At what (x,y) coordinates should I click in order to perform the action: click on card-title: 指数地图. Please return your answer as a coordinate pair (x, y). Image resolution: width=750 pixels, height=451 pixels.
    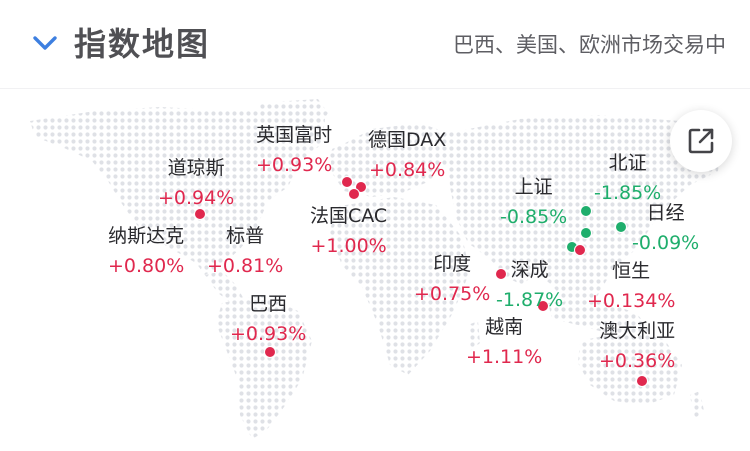
    Looking at the image, I should click on (142, 44).